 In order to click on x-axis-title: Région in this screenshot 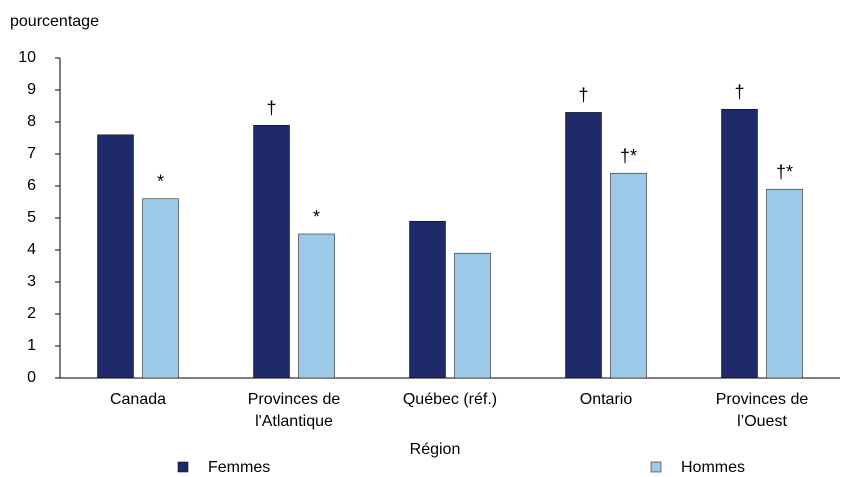, I will do `click(435, 449)`.